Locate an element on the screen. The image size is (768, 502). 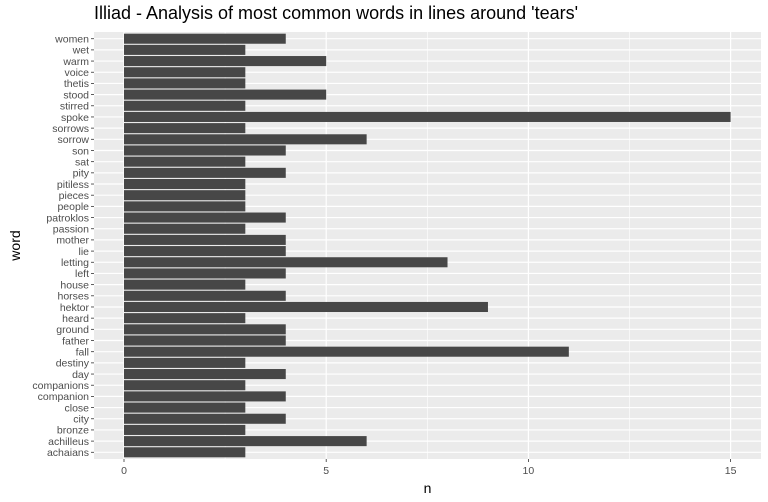
y-tick-label-companion: companion is located at coordinates (64, 397).